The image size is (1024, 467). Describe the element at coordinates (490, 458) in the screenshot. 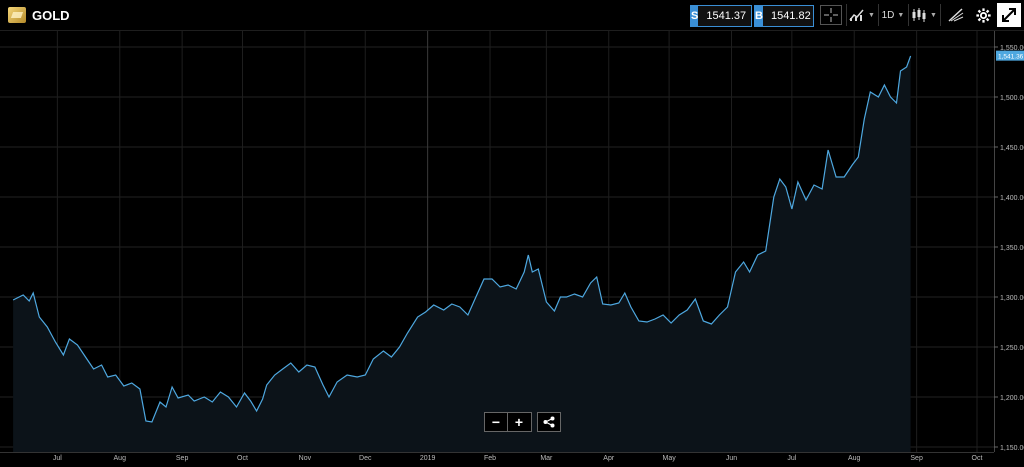

I see `x-tick-label: Feb` at that location.